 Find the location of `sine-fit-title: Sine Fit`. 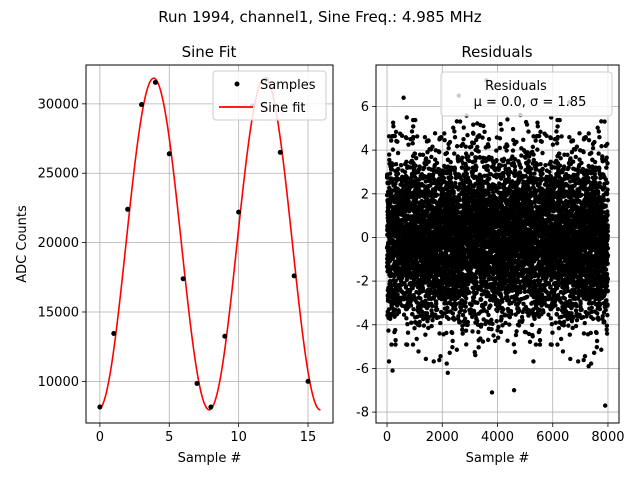

sine-fit-title: Sine Fit is located at coordinates (209, 52).